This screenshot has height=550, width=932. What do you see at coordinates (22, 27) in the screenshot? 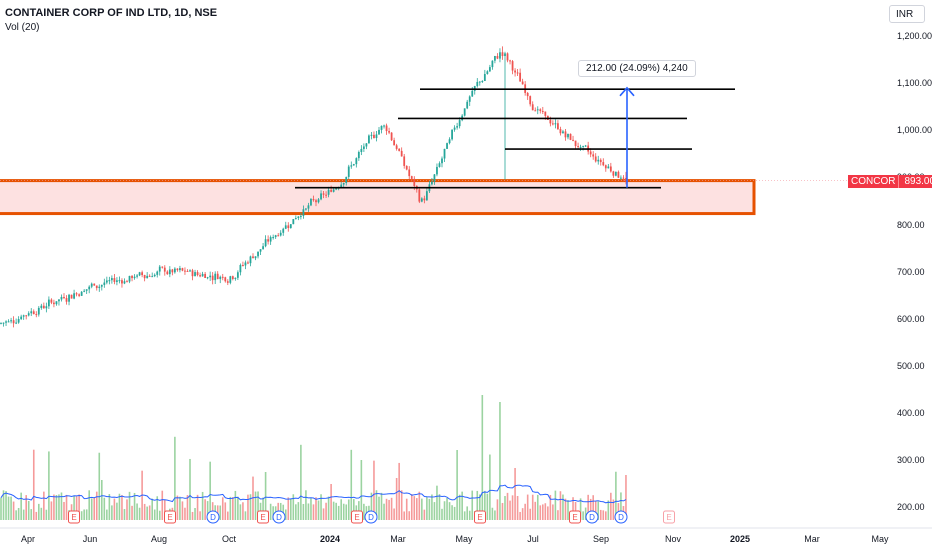
I see `volume-indicator-label: Vol (20)` at bounding box center [22, 27].